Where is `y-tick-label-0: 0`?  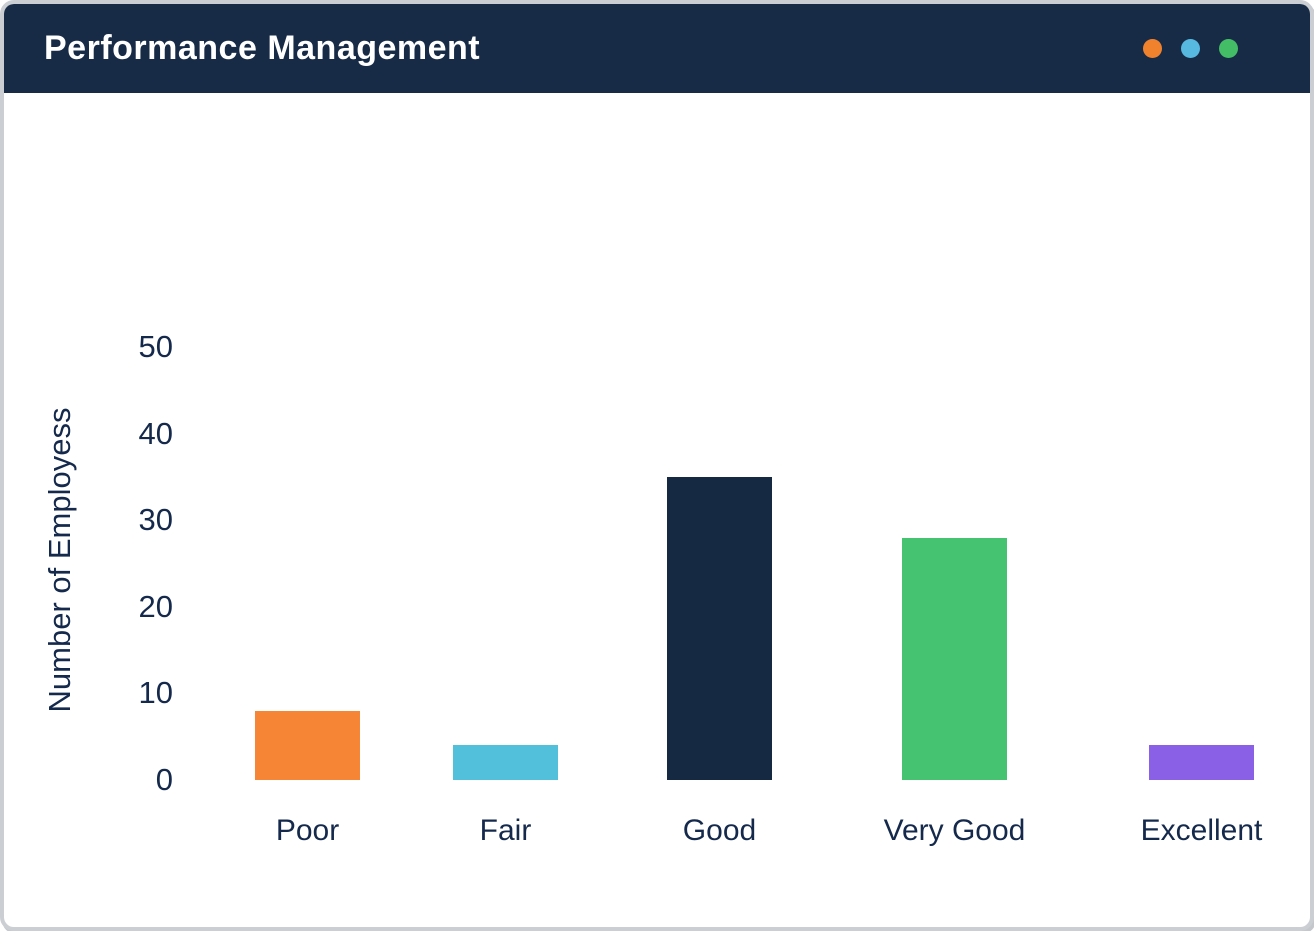
y-tick-label-0: 0 is located at coordinates (164, 779).